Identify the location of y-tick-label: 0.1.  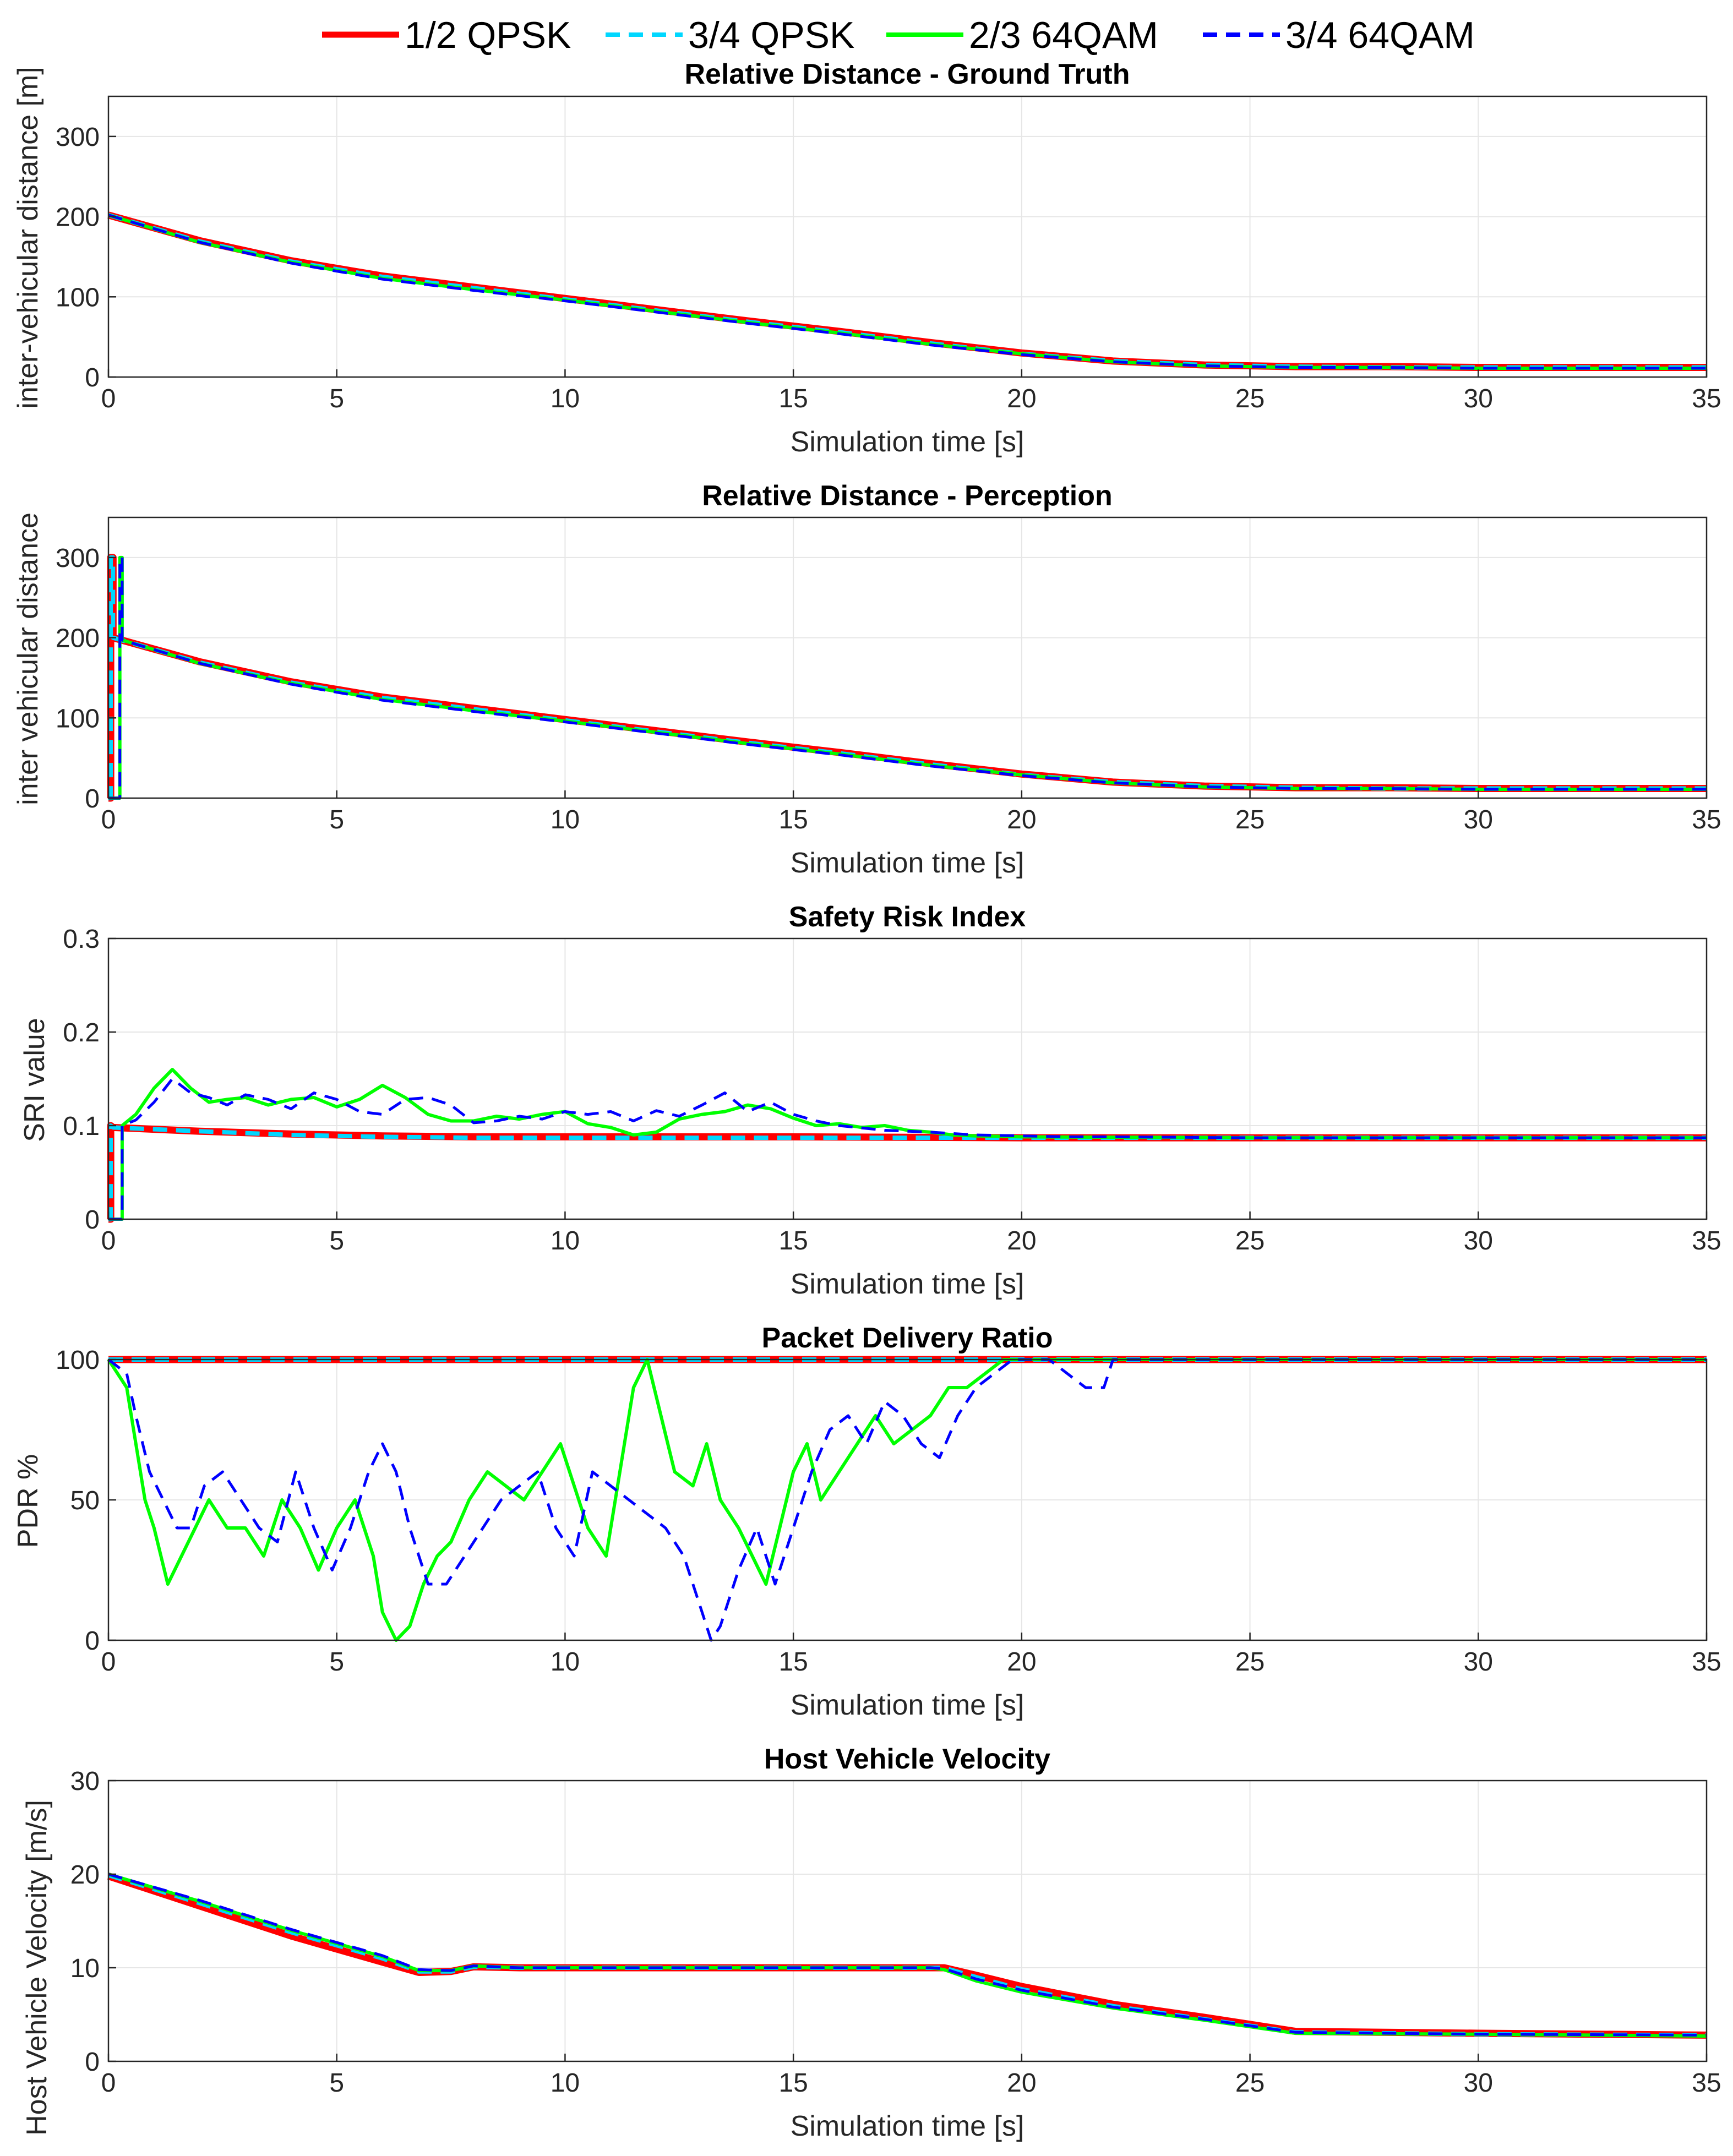
(81, 1126).